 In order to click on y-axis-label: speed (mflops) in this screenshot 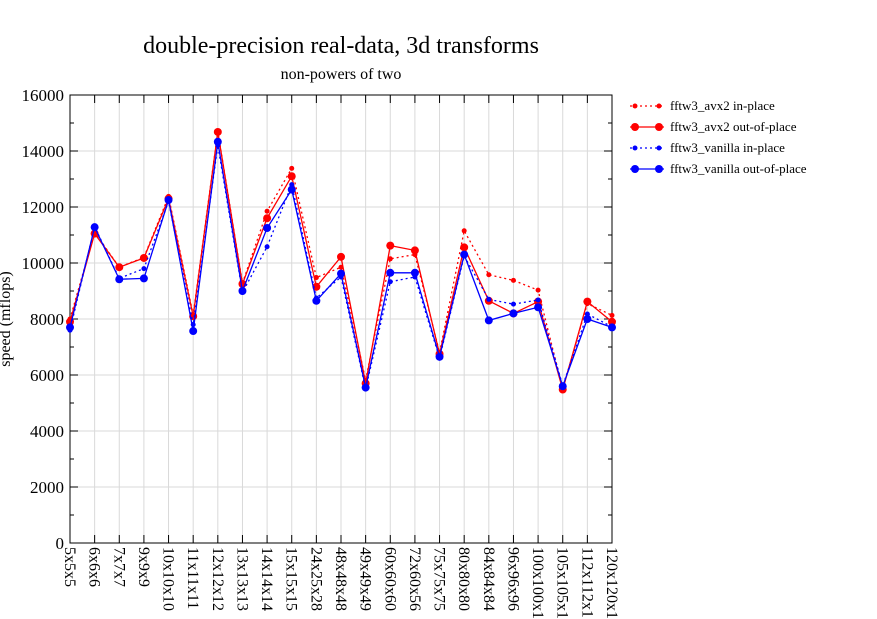, I will do `click(7, 319)`.